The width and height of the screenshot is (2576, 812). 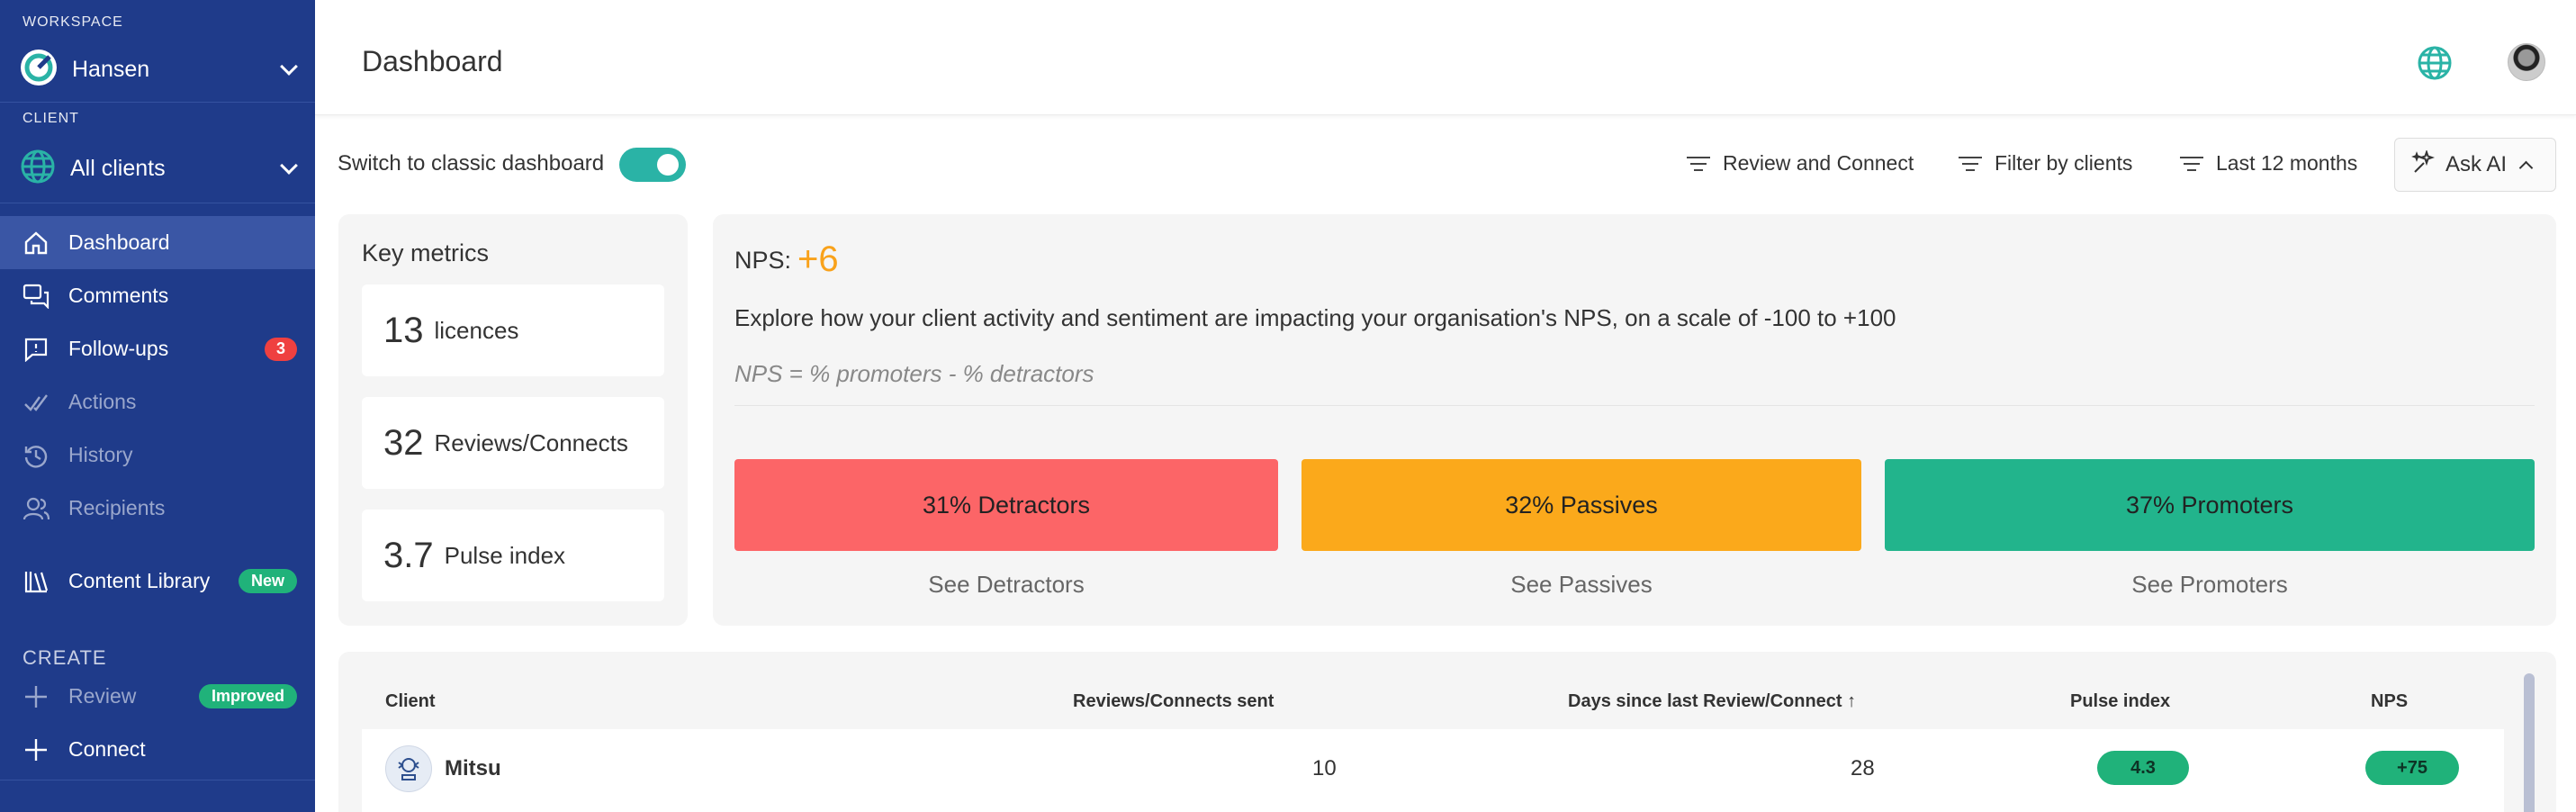 I want to click on metric-reviews-connects: 32 Reviews/Connects, so click(x=513, y=443).